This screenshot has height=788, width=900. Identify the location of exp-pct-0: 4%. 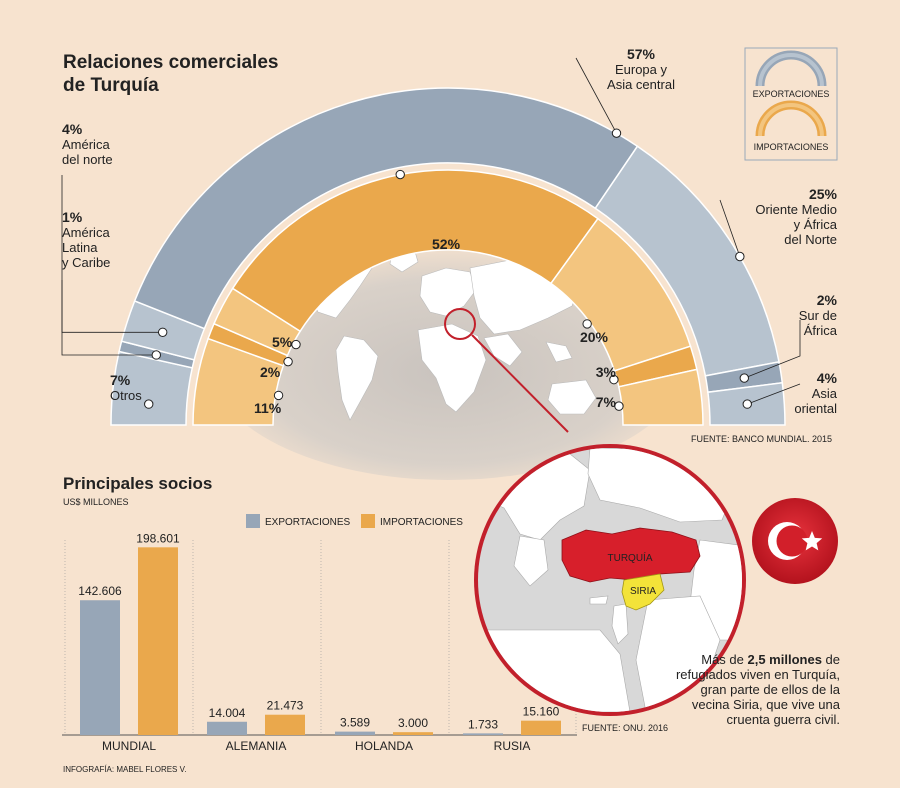
(72, 129).